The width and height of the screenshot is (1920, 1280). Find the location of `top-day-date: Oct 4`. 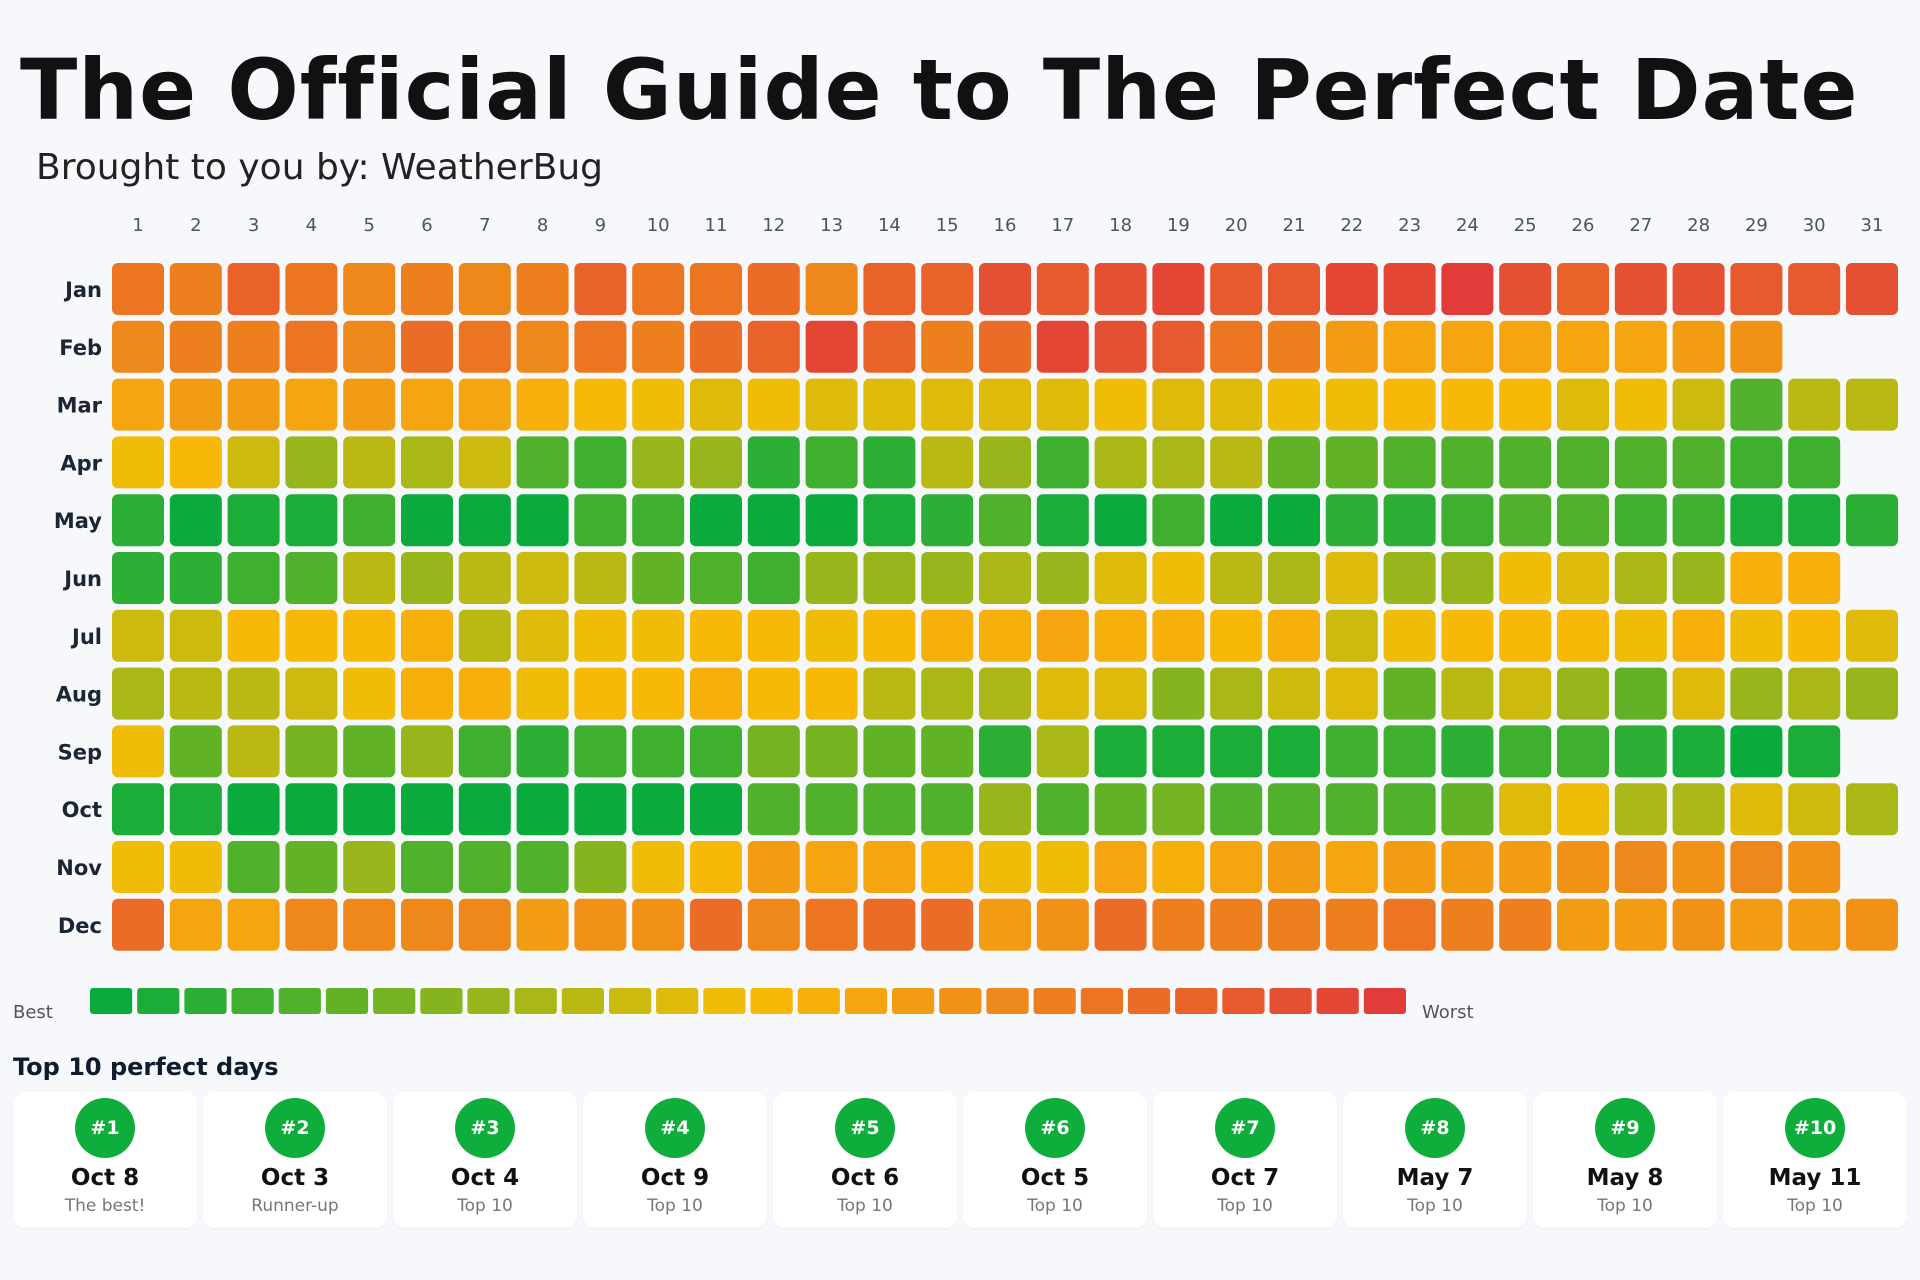

top-day-date: Oct 4 is located at coordinates (485, 1178).